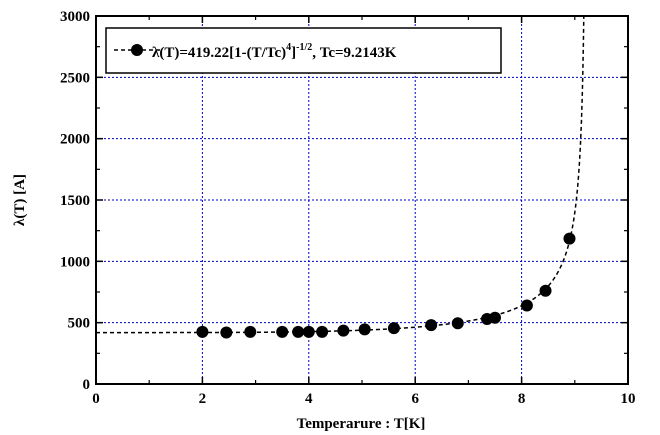 The image size is (660, 435). I want to click on legend-label: λ(T)=419.22[1-(T/Tc)4]-1/2, Tc=9.2143K, so click(274, 51).